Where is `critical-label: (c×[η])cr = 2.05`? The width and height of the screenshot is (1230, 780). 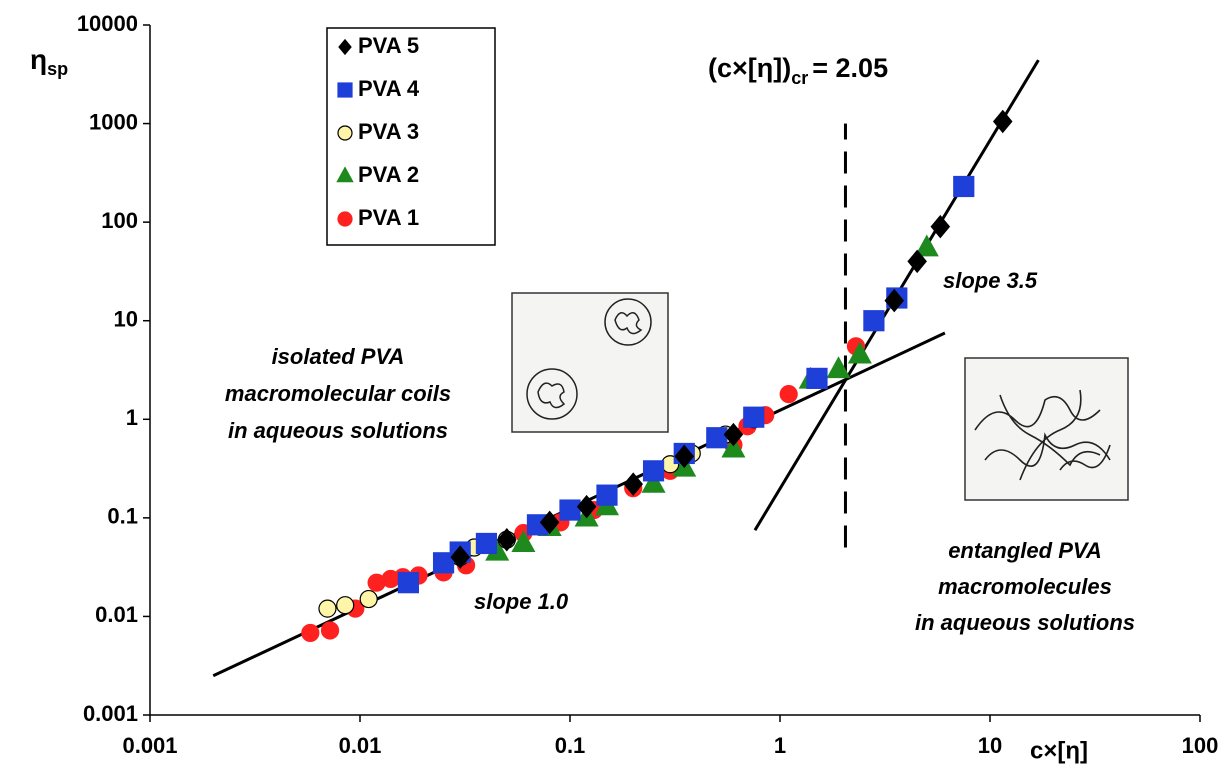 critical-label: (c×[η])cr = 2.05 is located at coordinates (798, 70).